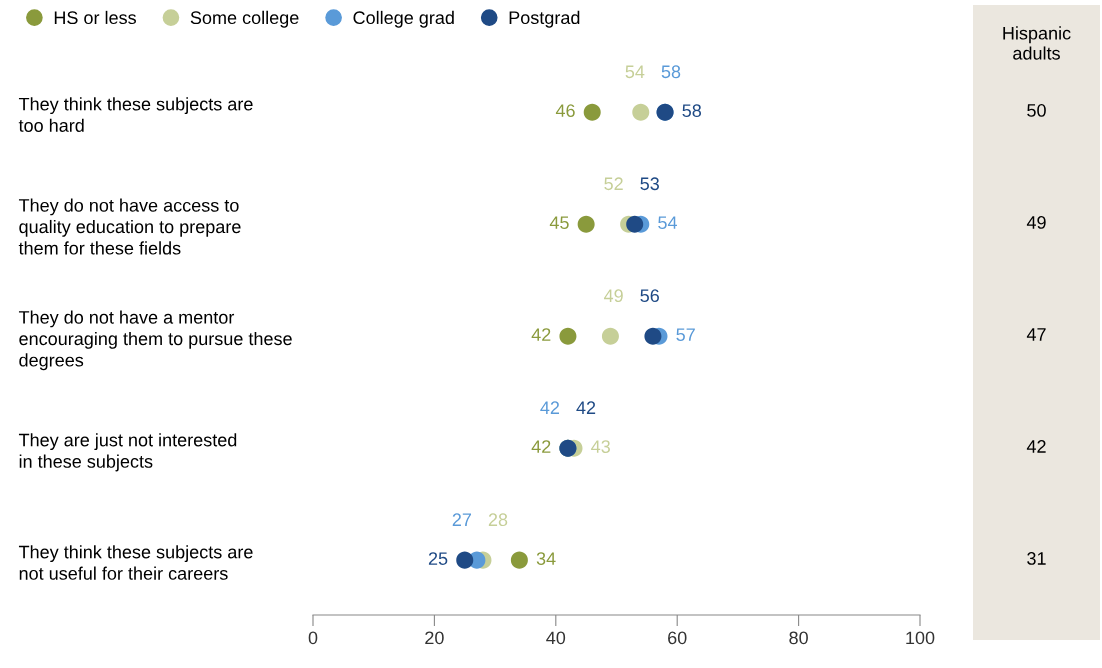 The width and height of the screenshot is (1102, 668). What do you see at coordinates (135, 562) in the screenshot?
I see `y-tick-label: They think these subjects are not useful for their careers` at bounding box center [135, 562].